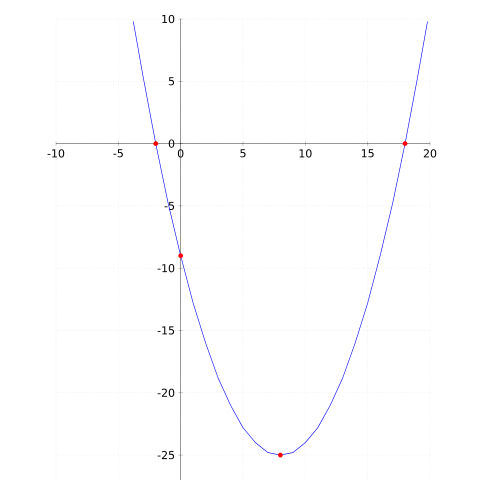  What do you see at coordinates (168, 19) in the screenshot?
I see `y-tick-label: 10` at bounding box center [168, 19].